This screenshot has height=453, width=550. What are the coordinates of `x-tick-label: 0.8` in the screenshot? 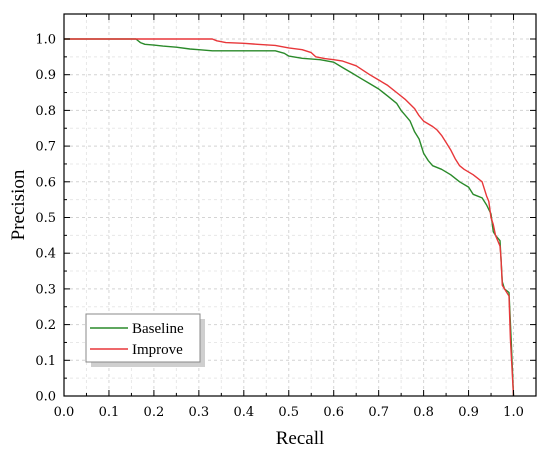 It's located at (423, 412).